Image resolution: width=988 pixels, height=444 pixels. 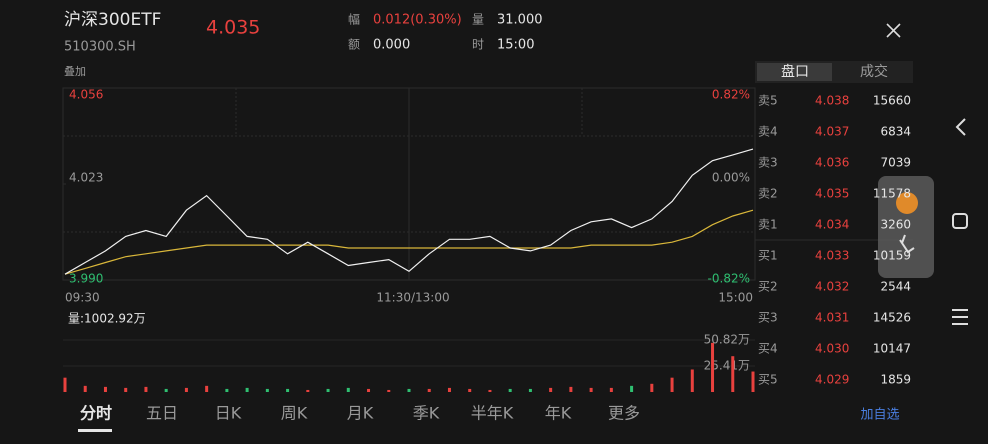 I want to click on pct-label: 0.00%, so click(x=731, y=178).